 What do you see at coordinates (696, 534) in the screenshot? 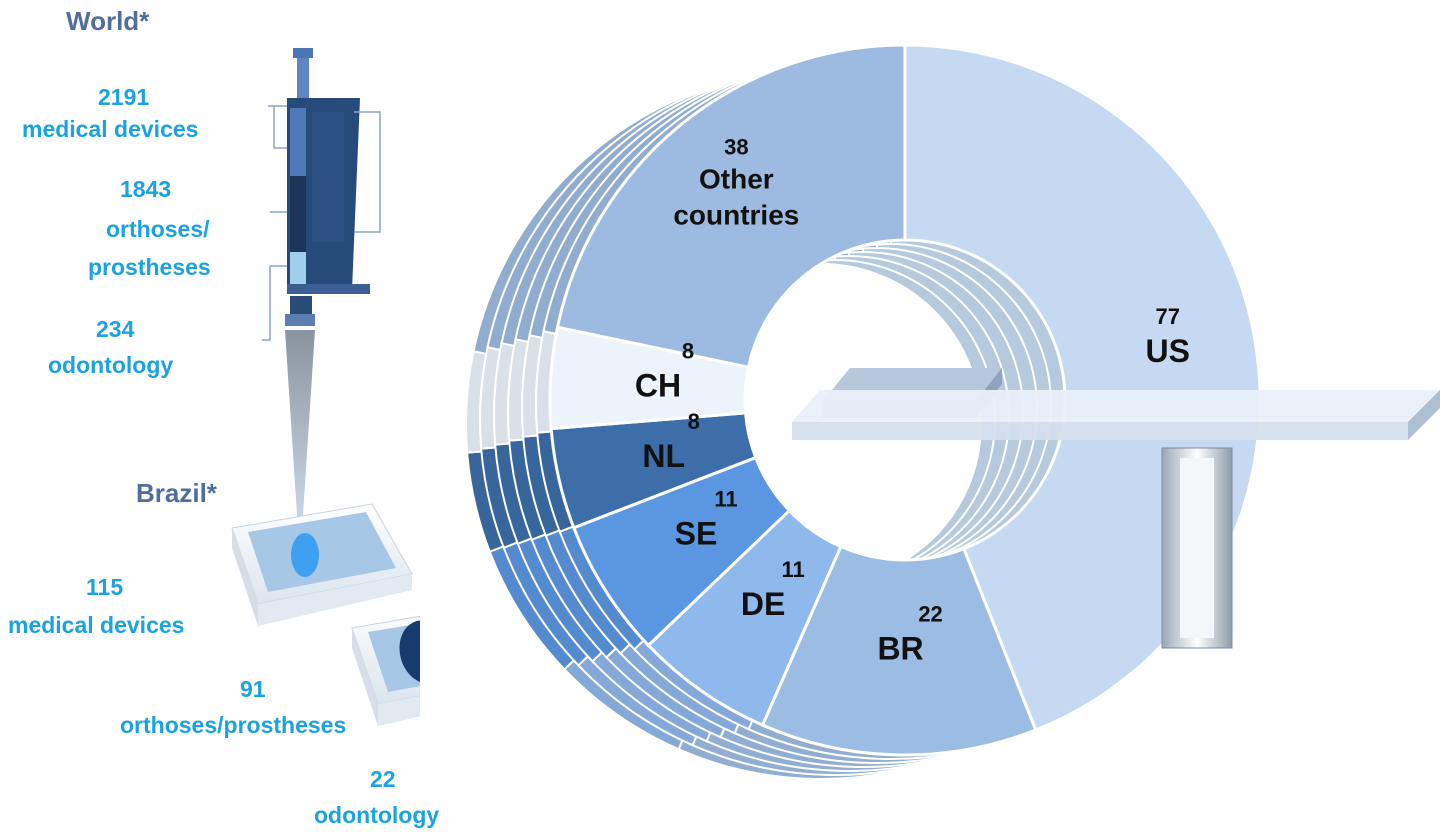
I see `donut-label-se: SE` at bounding box center [696, 534].